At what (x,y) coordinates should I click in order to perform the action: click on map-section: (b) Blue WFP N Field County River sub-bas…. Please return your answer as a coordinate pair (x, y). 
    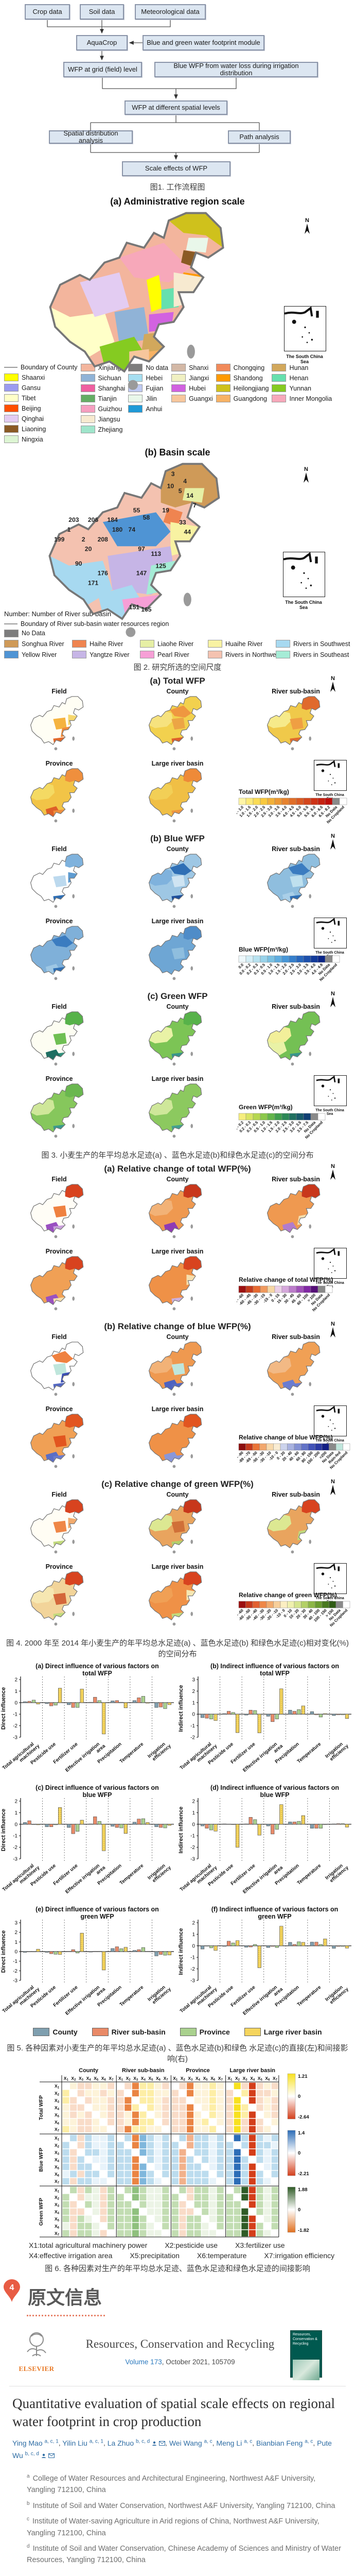
    Looking at the image, I should click on (177, 911).